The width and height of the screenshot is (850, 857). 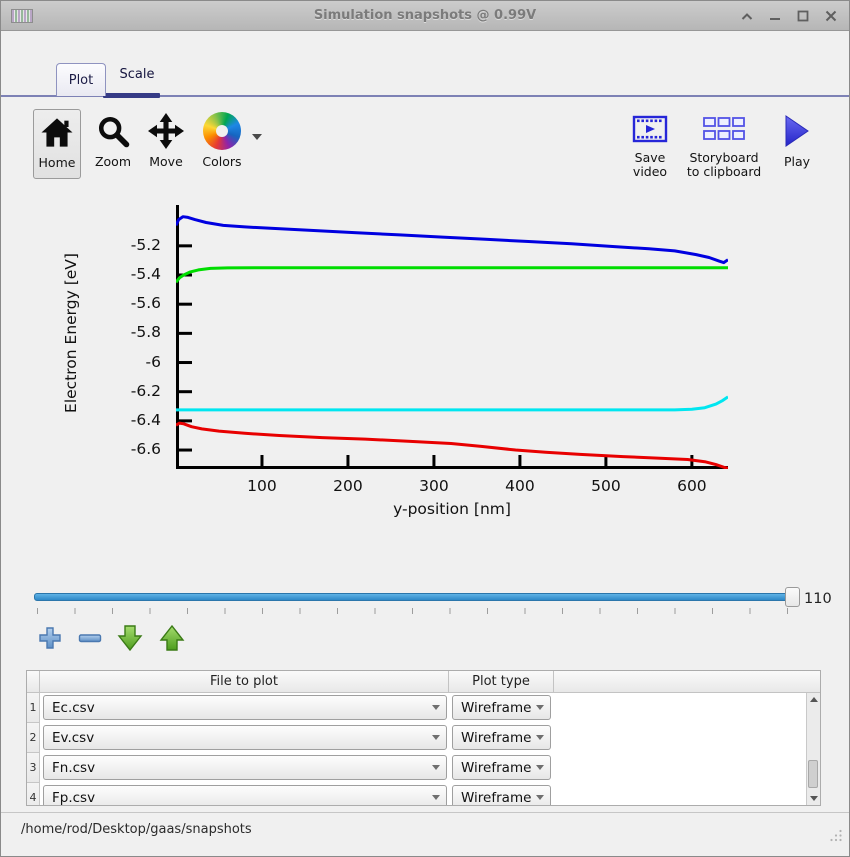 I want to click on maximize-button, so click(x=803, y=16).